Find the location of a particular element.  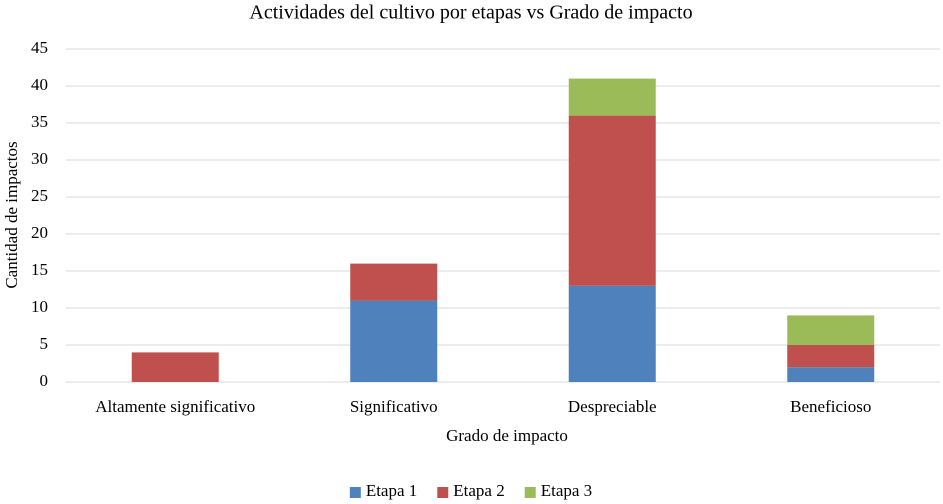

y-tick-label: 0 is located at coordinates (44, 380).